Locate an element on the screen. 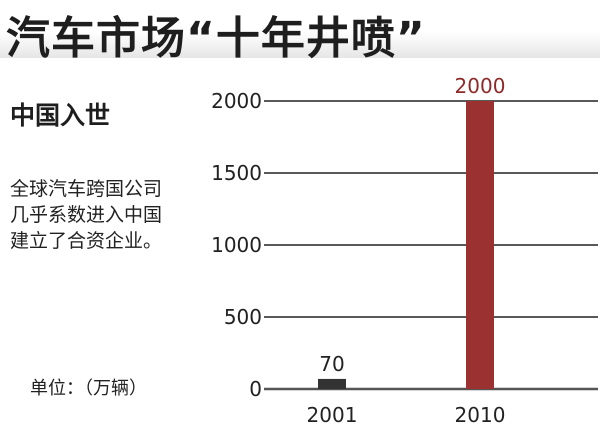 This screenshot has width=600, height=435. data-label: 2000 is located at coordinates (480, 86).